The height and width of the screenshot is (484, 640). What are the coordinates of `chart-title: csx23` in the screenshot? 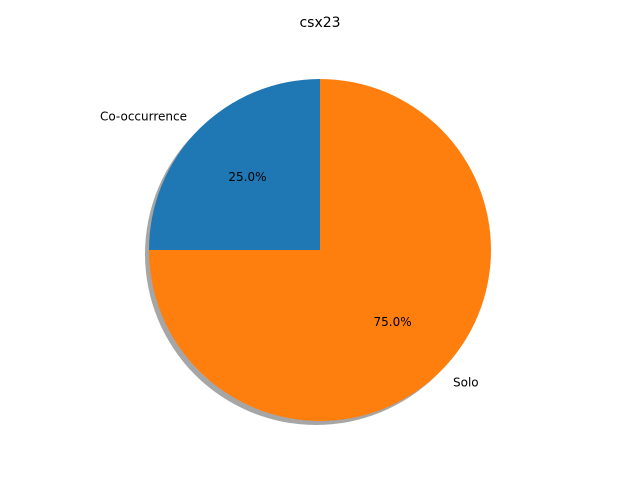 It's located at (319, 23).